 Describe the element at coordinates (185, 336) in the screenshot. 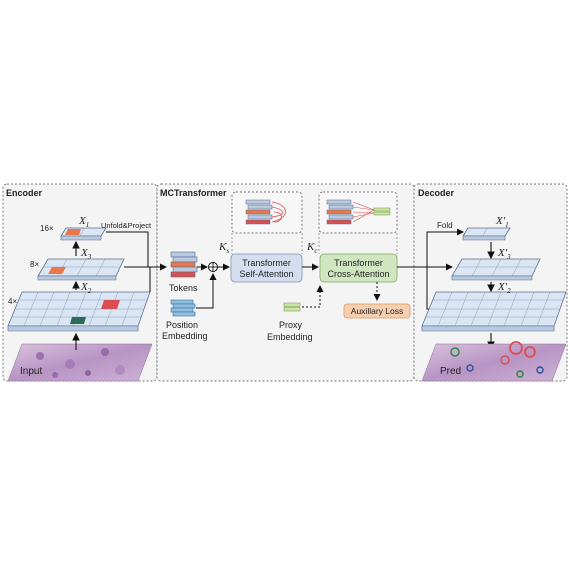

I see `position-label-2: Embedding` at that location.